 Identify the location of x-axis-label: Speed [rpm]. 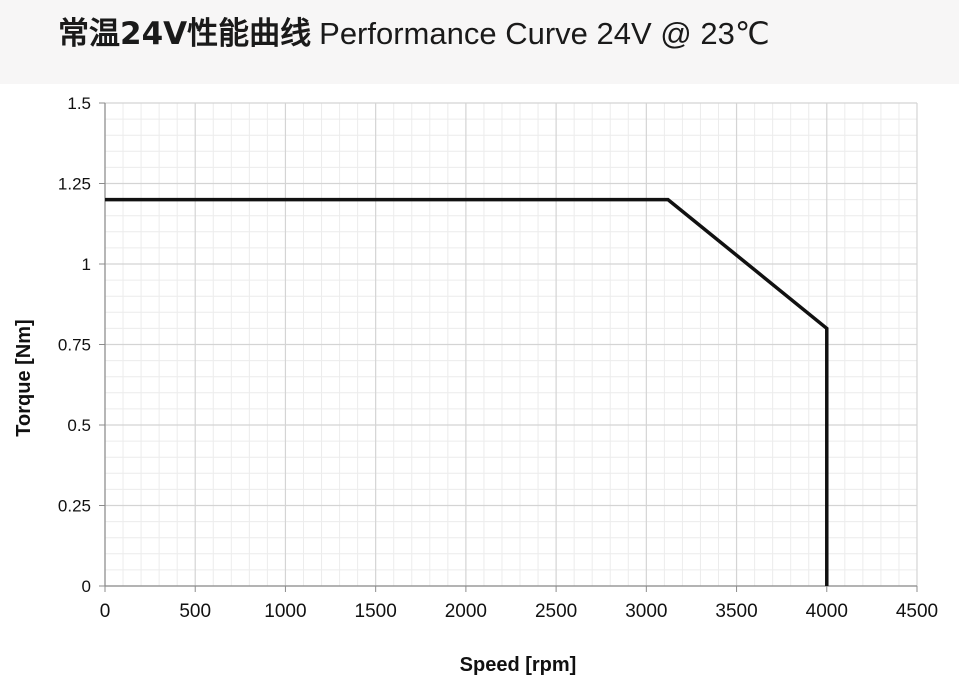
(518, 665).